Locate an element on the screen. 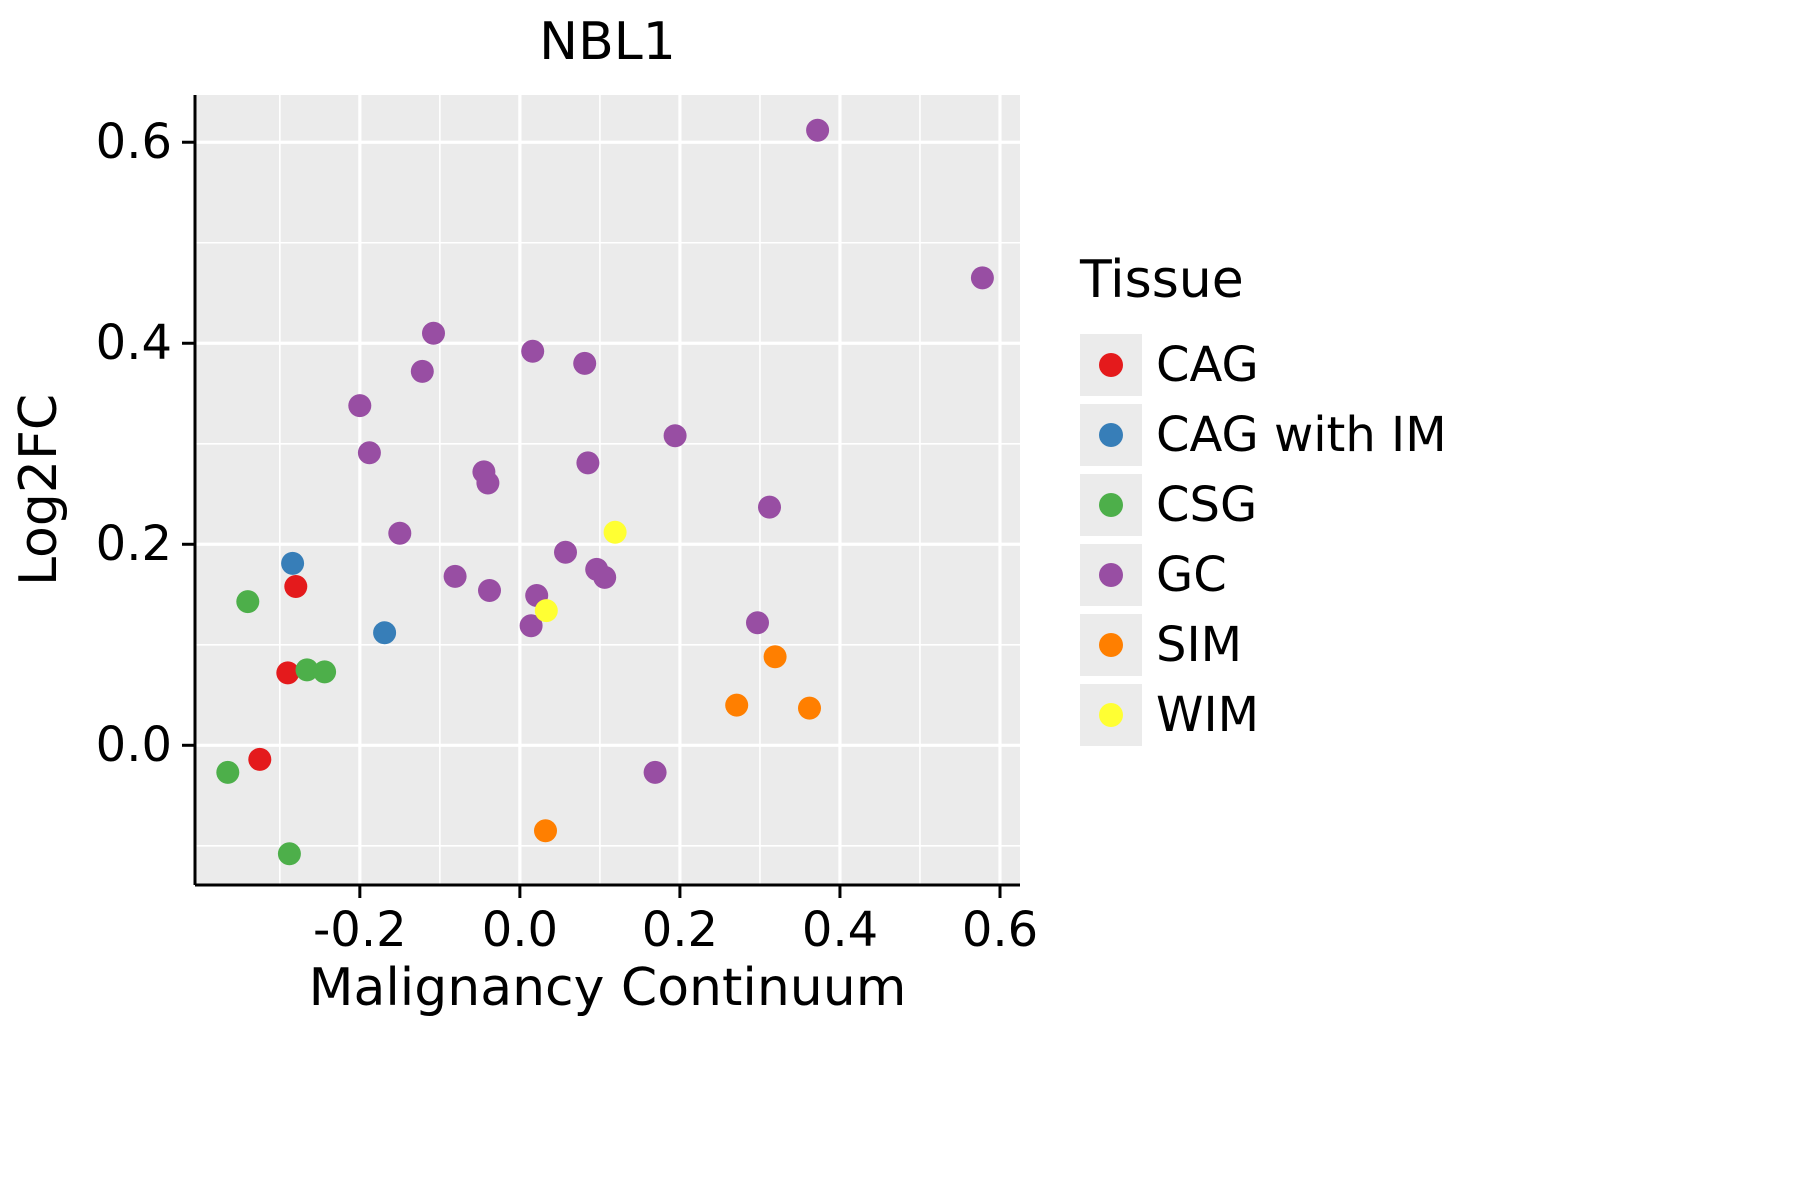 The height and width of the screenshot is (1200, 1800). legend-label: SIM is located at coordinates (1199, 645).